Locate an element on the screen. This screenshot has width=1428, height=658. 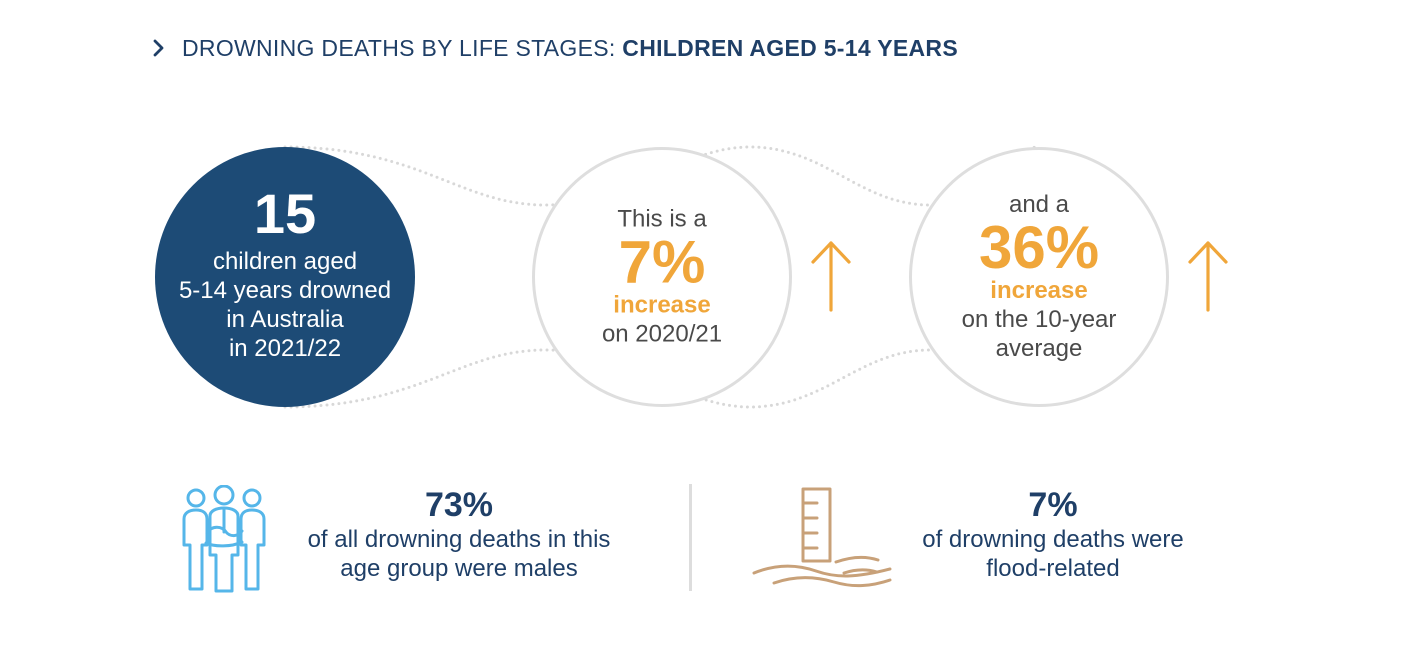
summary-caption-line: children aged is located at coordinates (285, 261).